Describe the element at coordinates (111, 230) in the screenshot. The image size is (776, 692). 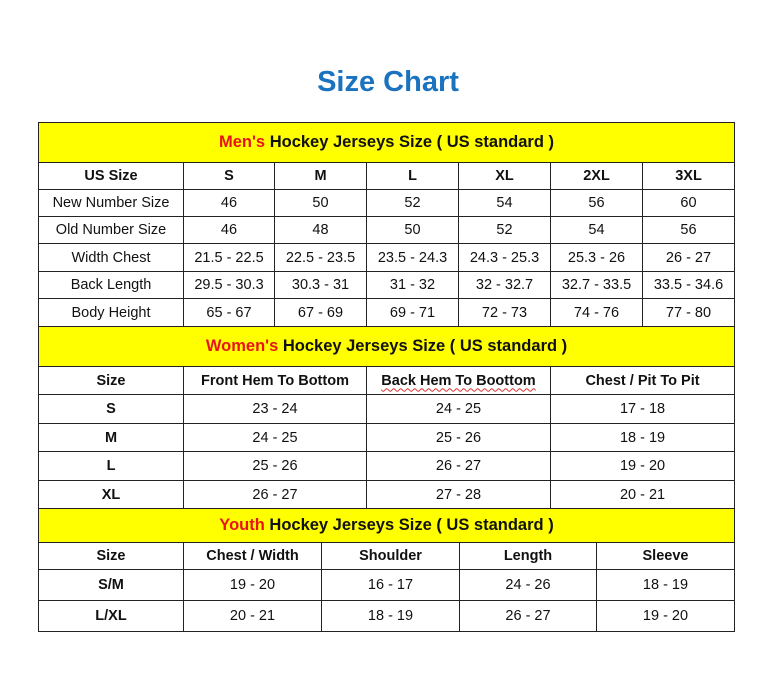
I see `row-label: Old Number Size` at that location.